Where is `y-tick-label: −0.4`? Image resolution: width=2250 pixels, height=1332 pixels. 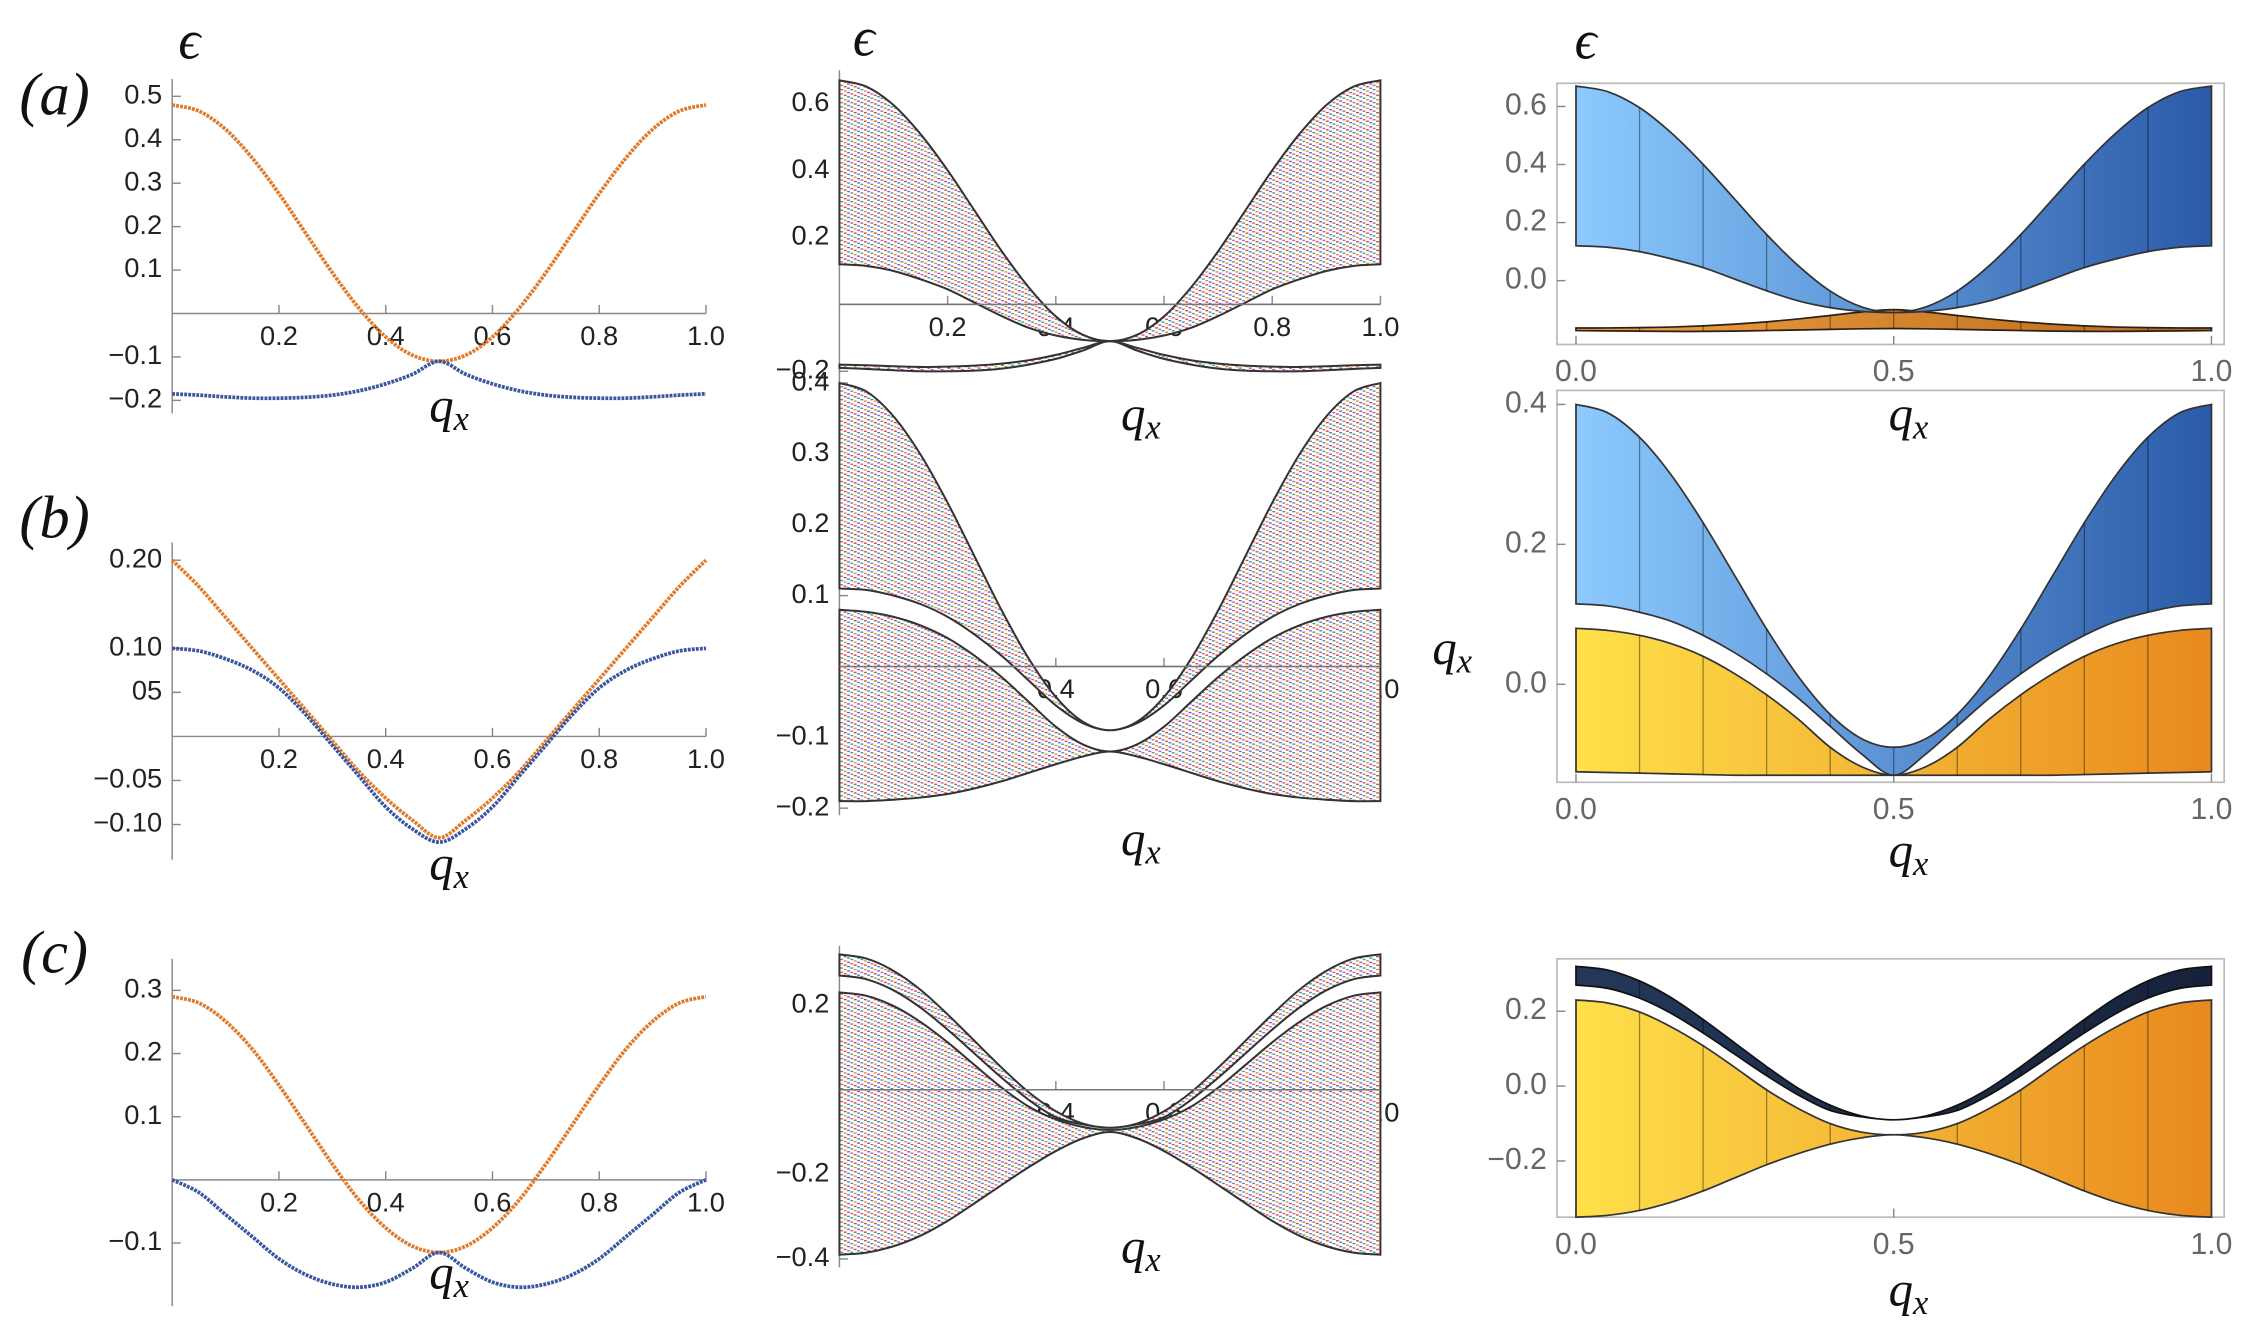
y-tick-label: −0.4 is located at coordinates (803, 1256).